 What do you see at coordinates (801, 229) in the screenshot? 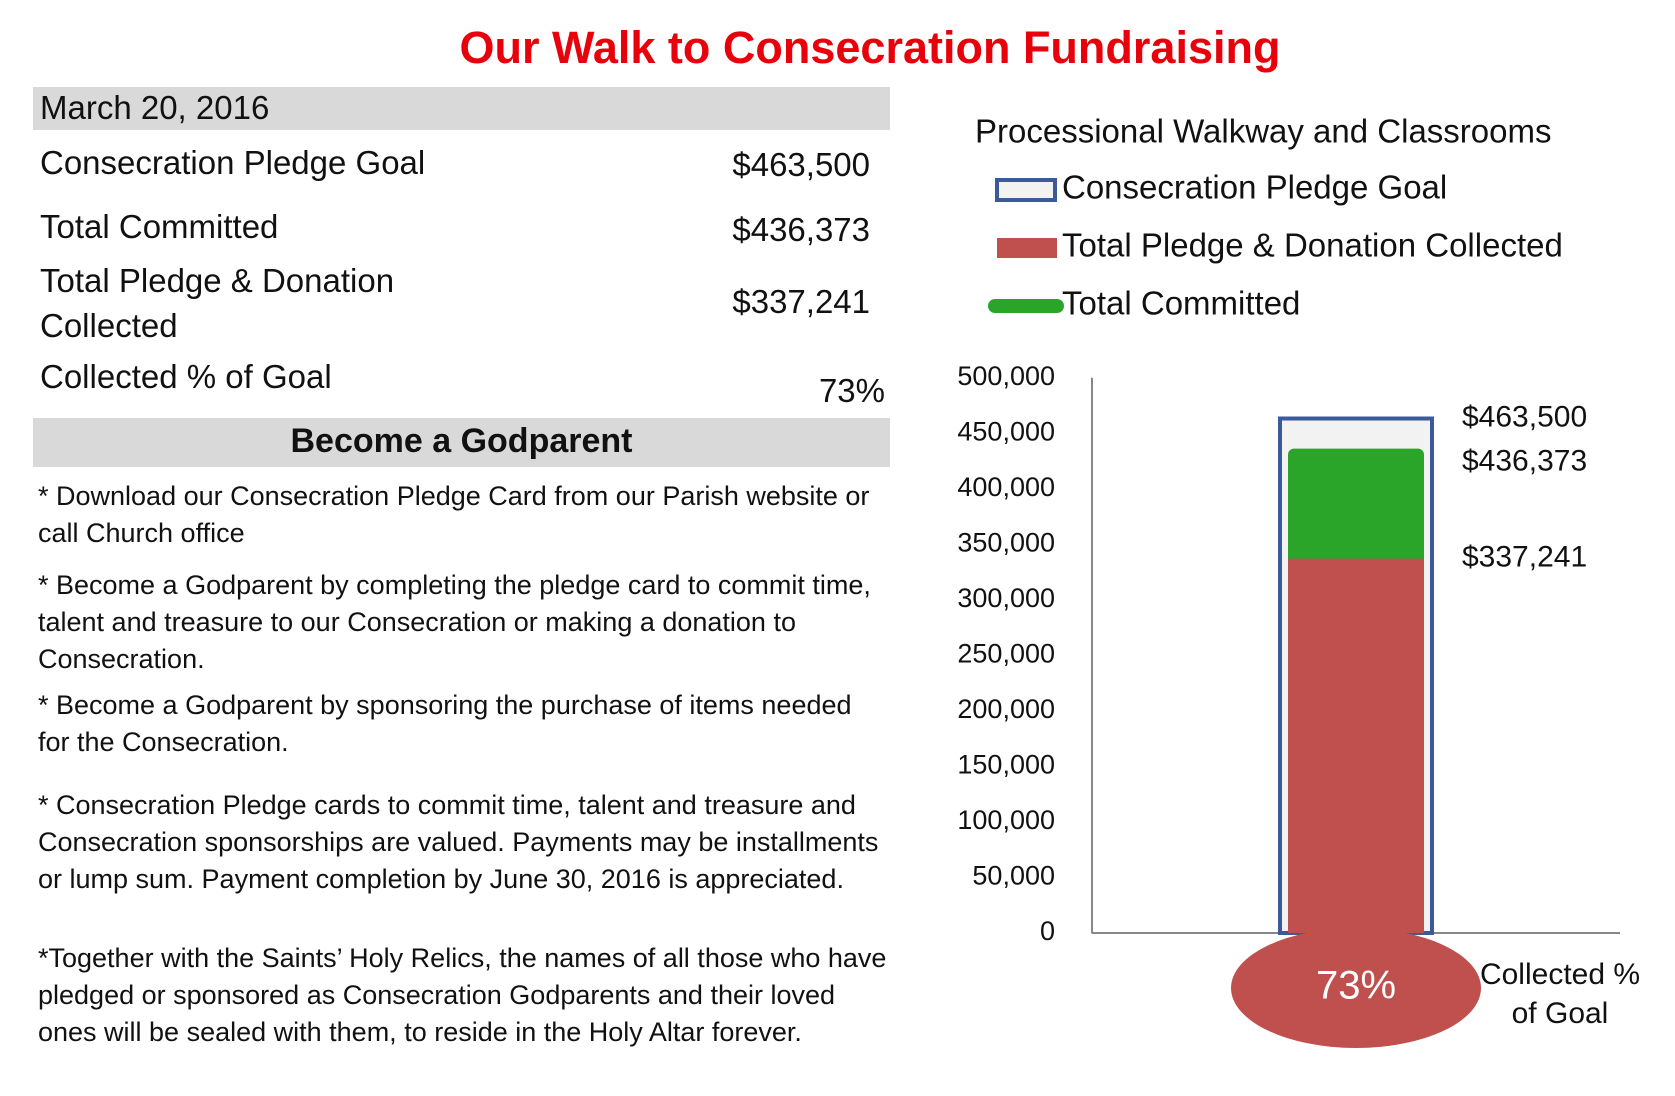
I see `row-value: $436,373` at bounding box center [801, 229].